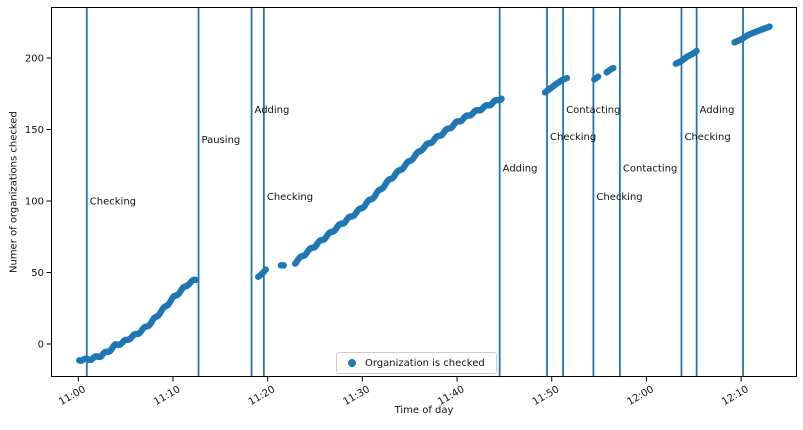  I want to click on legend-label: Organization is checked, so click(425, 363).